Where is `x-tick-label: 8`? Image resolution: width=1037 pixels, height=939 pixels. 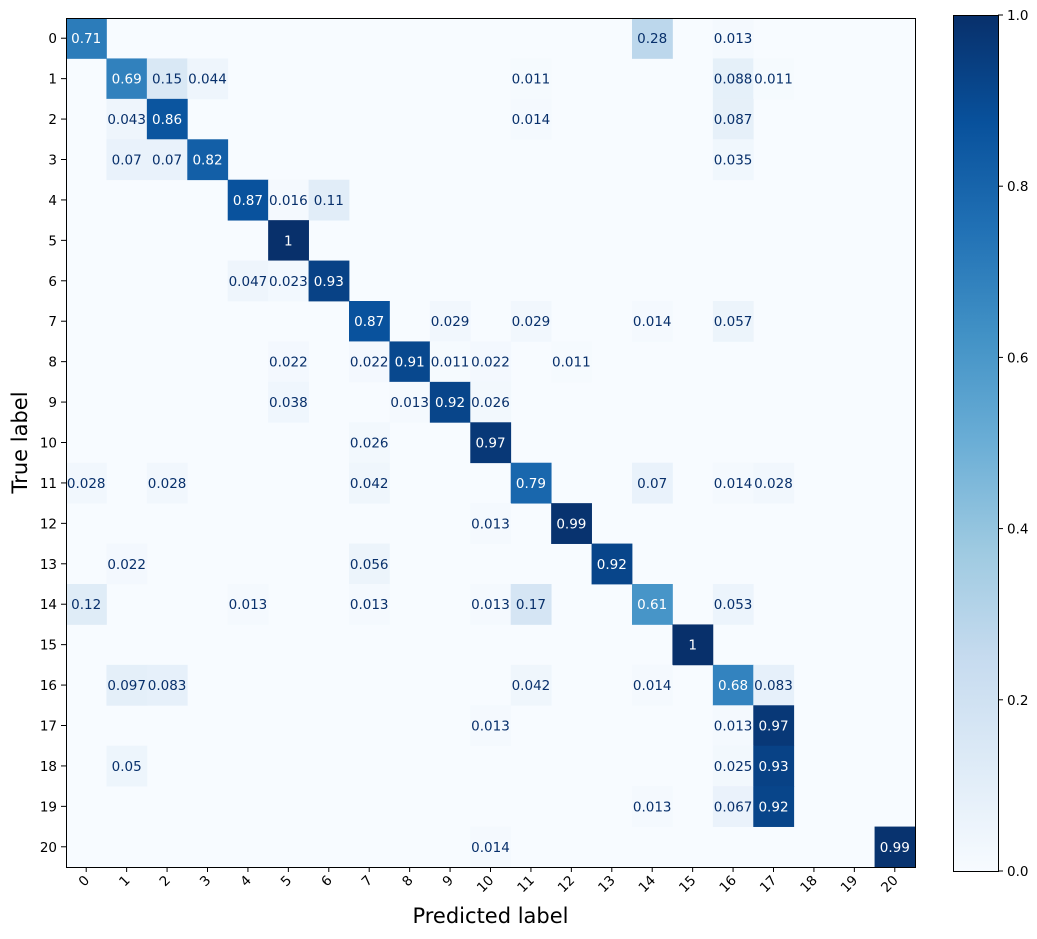 x-tick-label: 8 is located at coordinates (407, 881).